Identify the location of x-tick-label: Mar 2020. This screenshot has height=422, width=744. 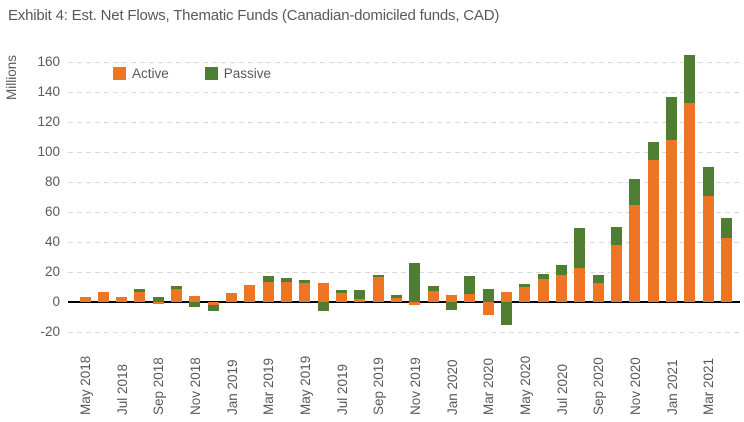
(489, 386).